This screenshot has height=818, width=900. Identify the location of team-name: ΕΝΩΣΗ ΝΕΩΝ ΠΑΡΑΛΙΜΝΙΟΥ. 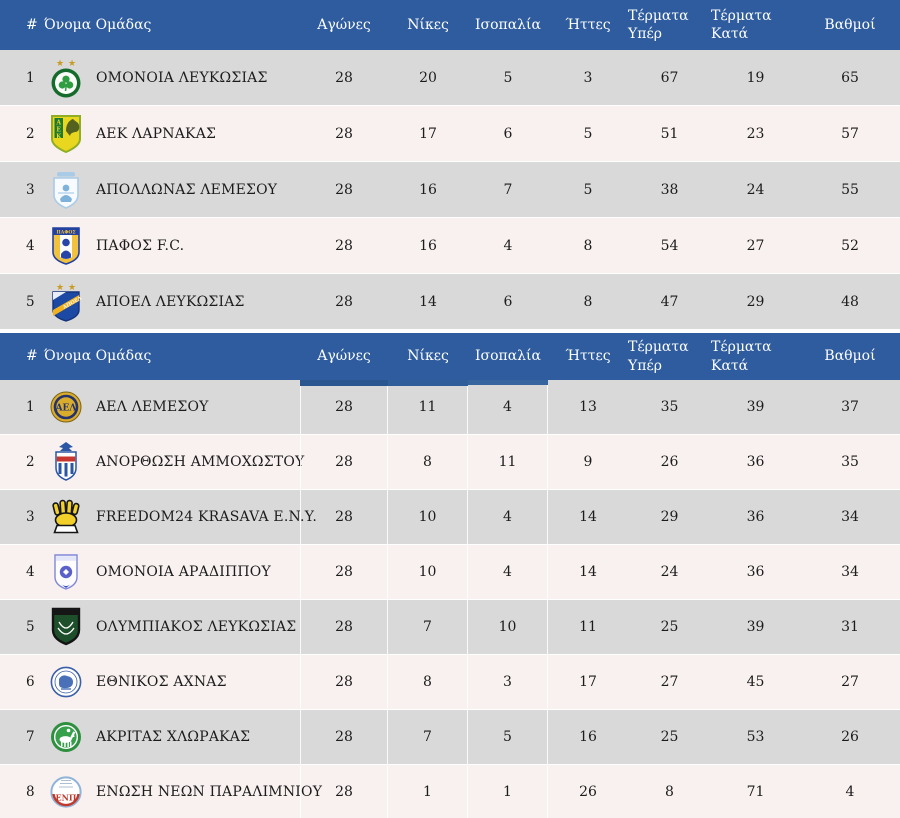
(209, 792).